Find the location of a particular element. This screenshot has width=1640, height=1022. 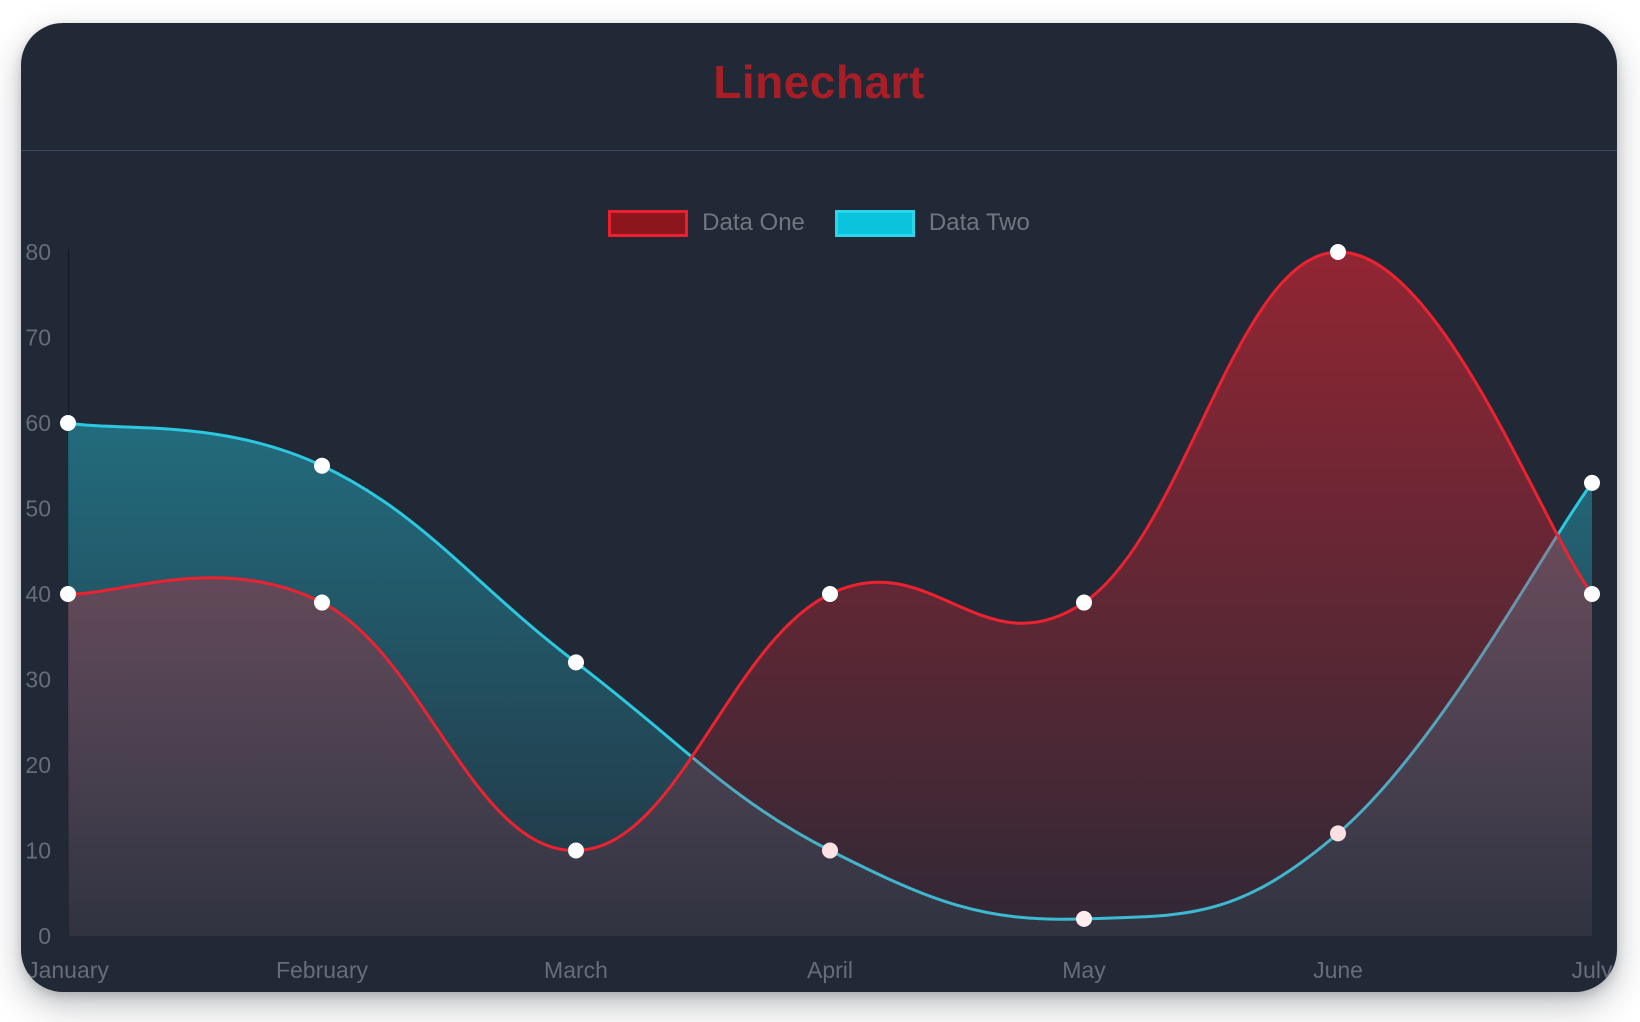

y-tick-label: 10 is located at coordinates (38, 851).